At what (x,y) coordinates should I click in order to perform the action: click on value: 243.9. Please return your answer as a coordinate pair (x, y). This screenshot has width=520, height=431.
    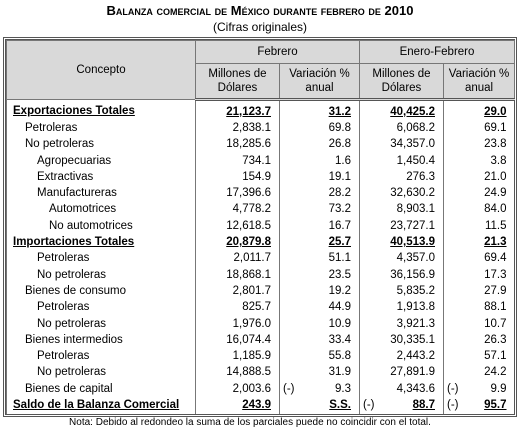
    Looking at the image, I should click on (256, 404).